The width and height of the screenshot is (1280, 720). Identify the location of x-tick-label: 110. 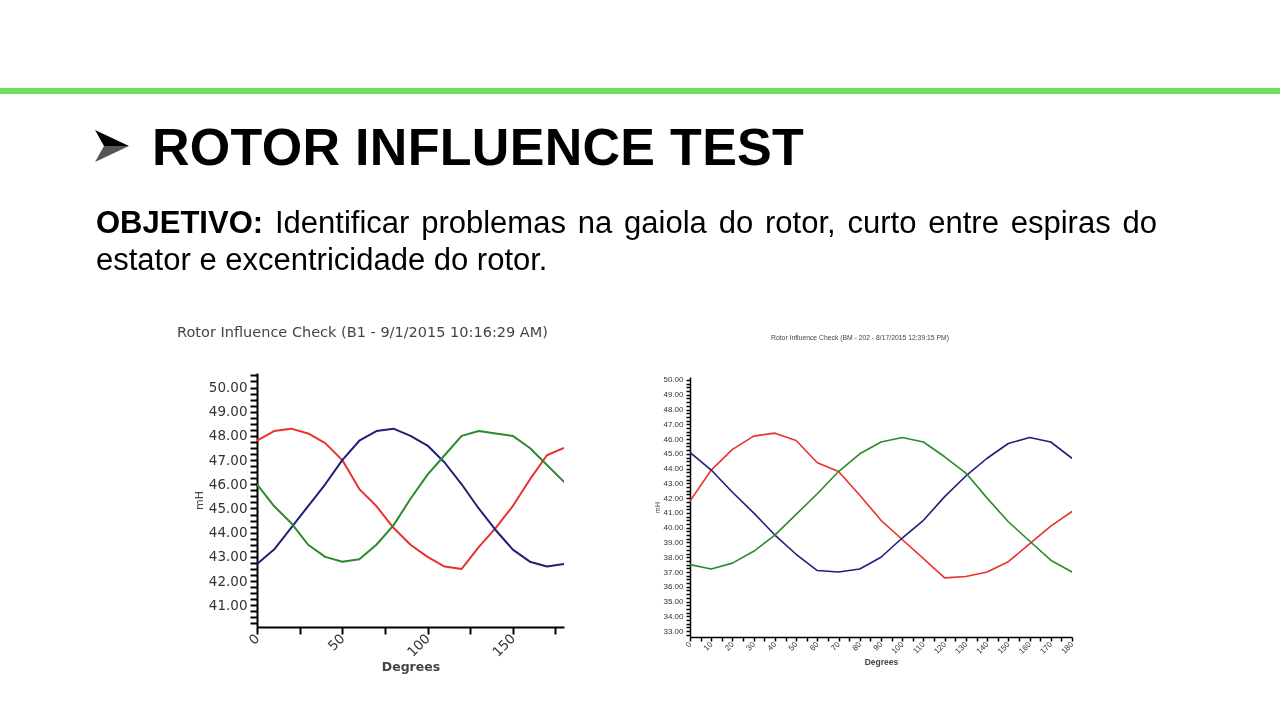
(919, 647).